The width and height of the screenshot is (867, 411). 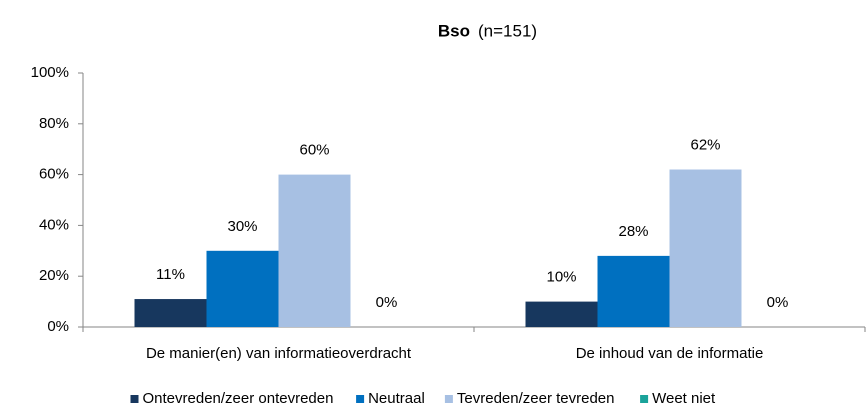 I want to click on legend-label: Weet niet, so click(x=684, y=398).